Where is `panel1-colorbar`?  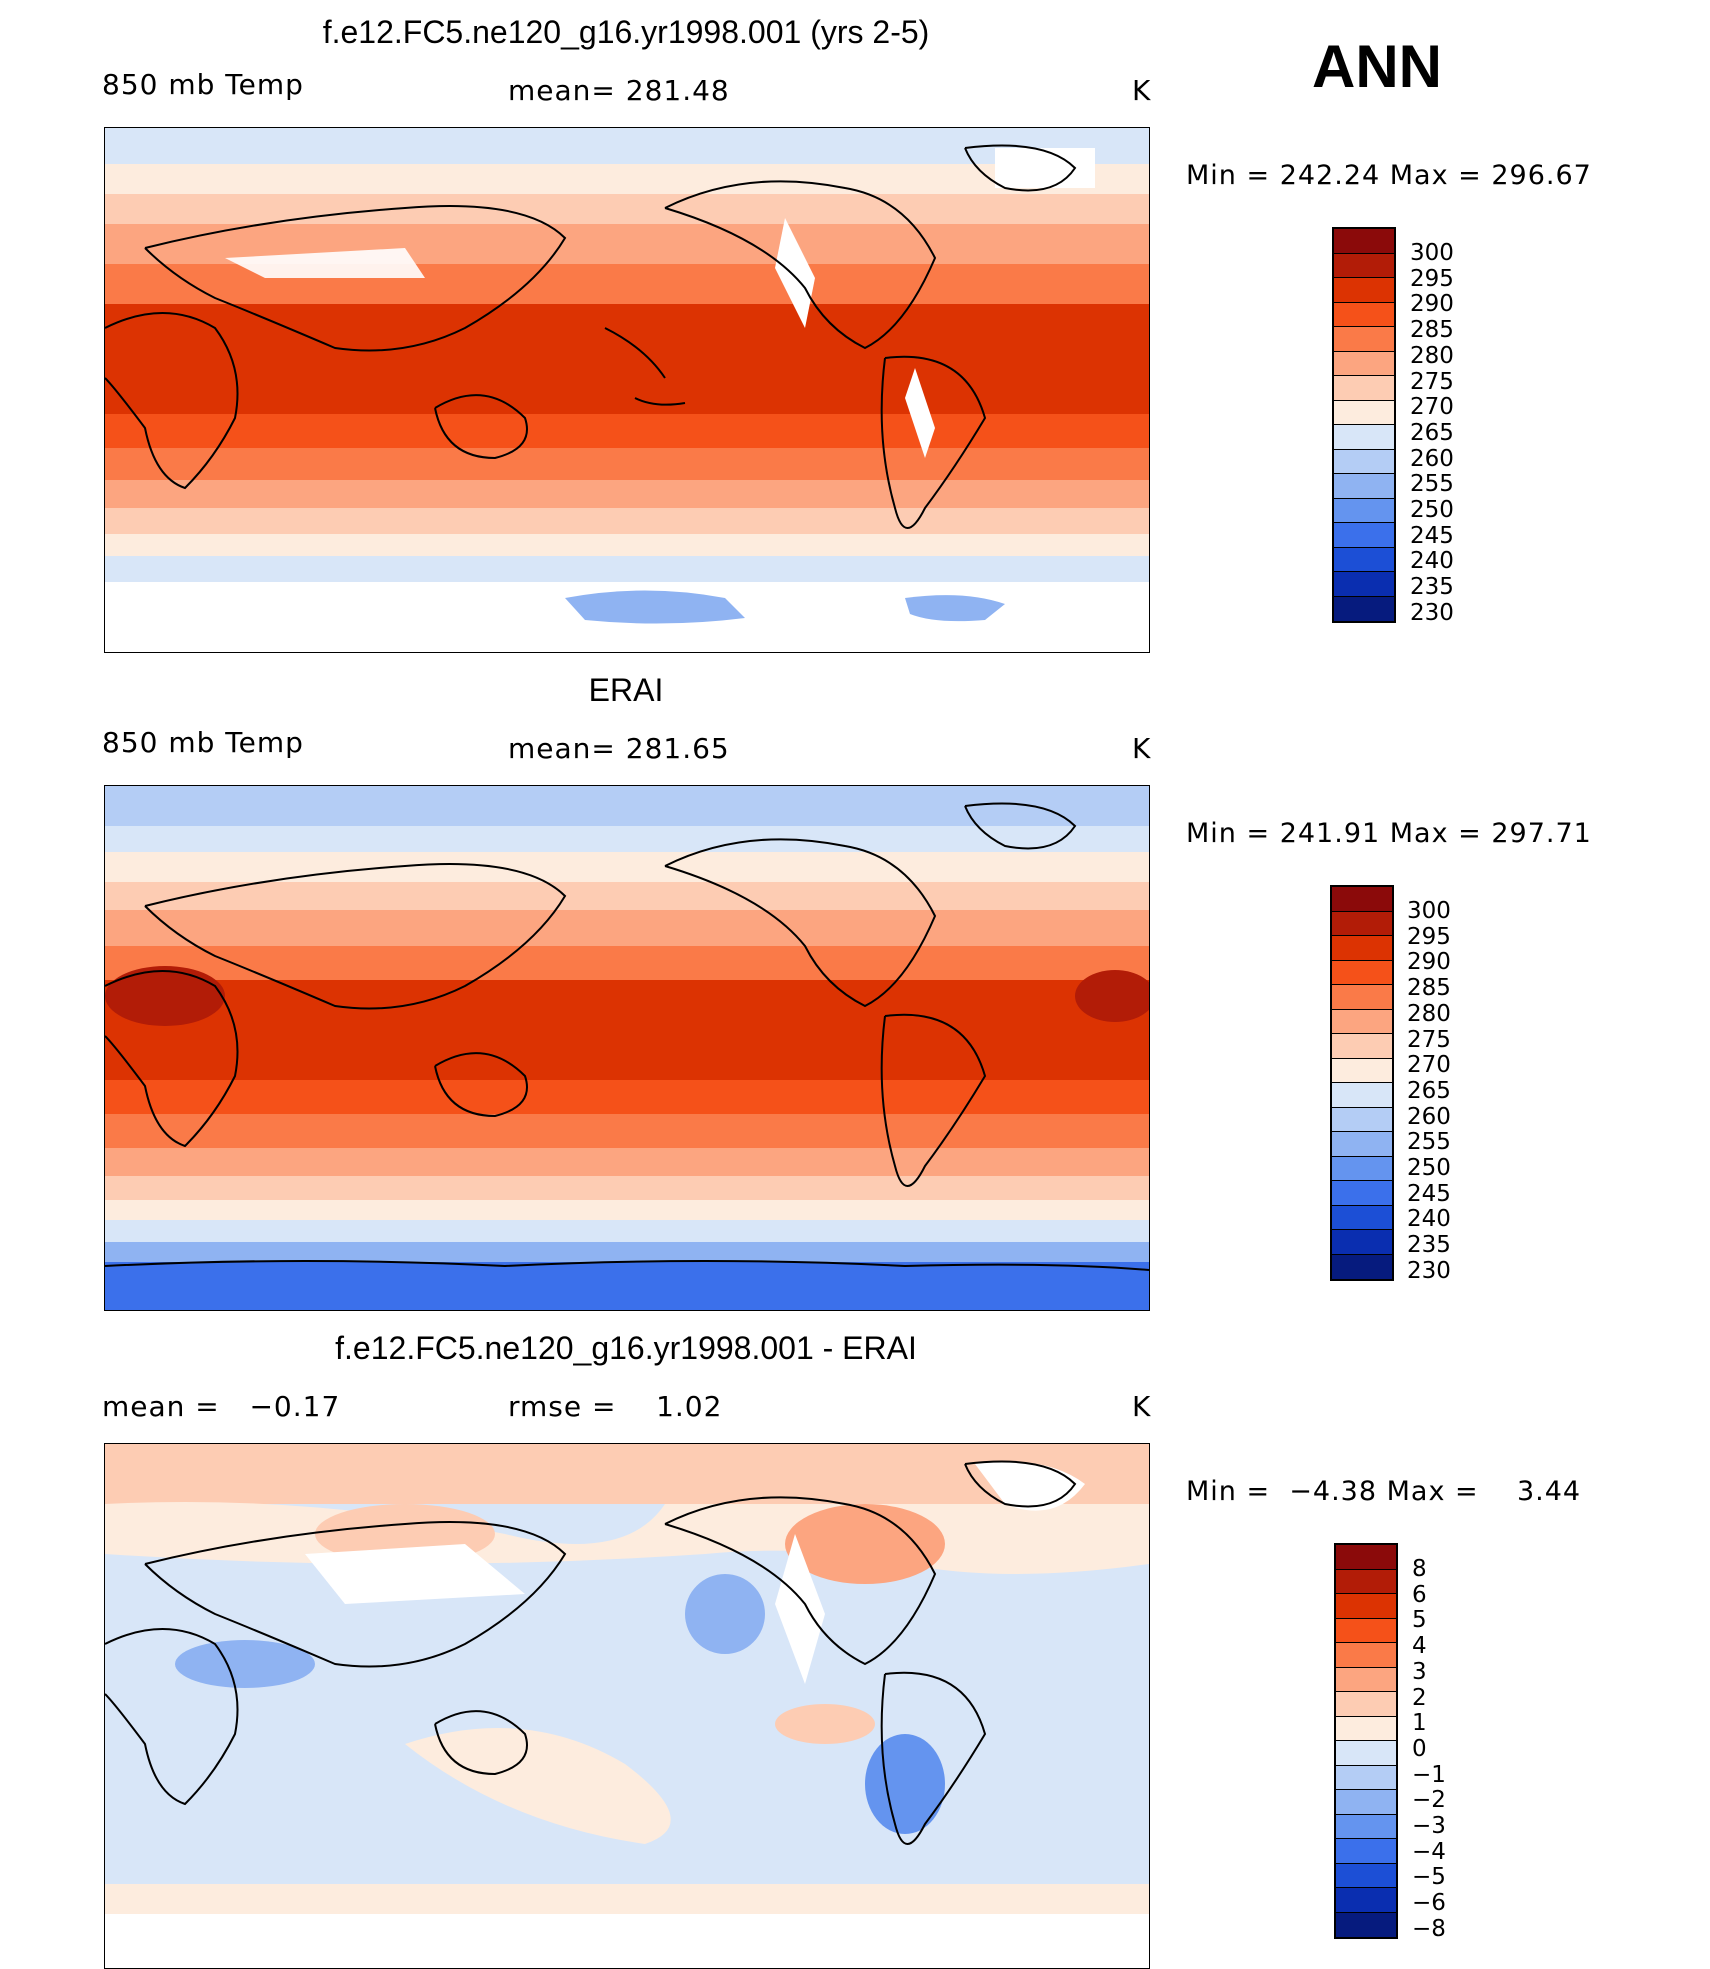 panel1-colorbar is located at coordinates (1364, 425).